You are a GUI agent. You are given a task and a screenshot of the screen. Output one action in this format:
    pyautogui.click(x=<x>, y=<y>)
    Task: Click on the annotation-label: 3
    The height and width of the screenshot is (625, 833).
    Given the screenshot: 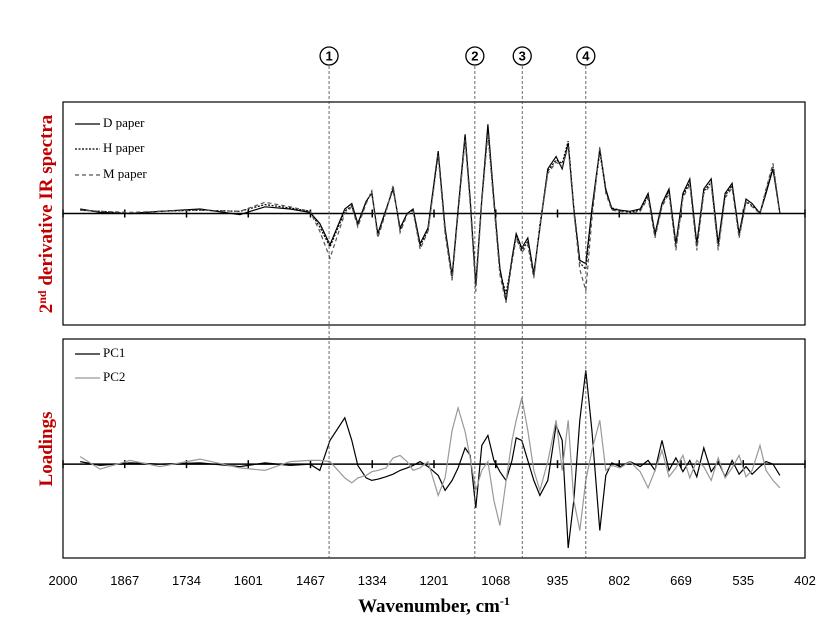 What is the action you would take?
    pyautogui.click(x=522, y=55)
    